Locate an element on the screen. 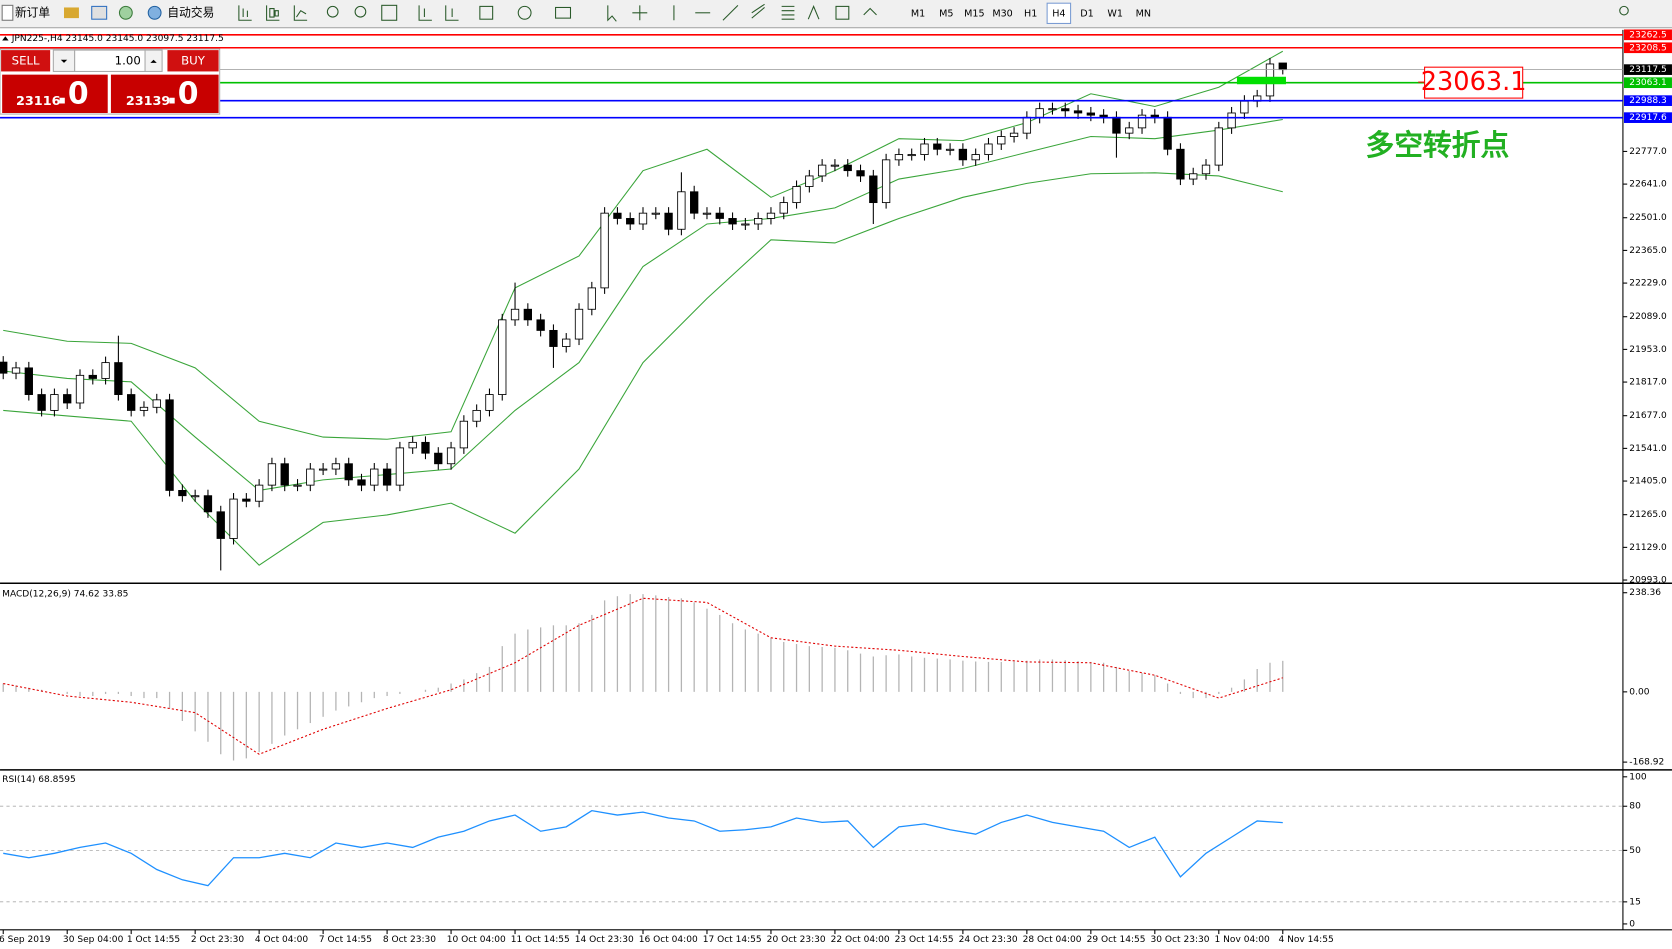 This screenshot has width=1672, height=949. buy-price-box is located at coordinates (164, 94).